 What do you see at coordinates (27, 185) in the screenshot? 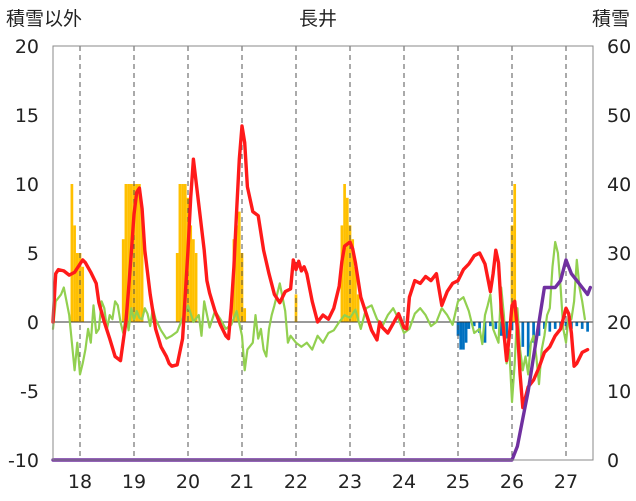
I see `left-y-tick-label: 10` at bounding box center [27, 185].